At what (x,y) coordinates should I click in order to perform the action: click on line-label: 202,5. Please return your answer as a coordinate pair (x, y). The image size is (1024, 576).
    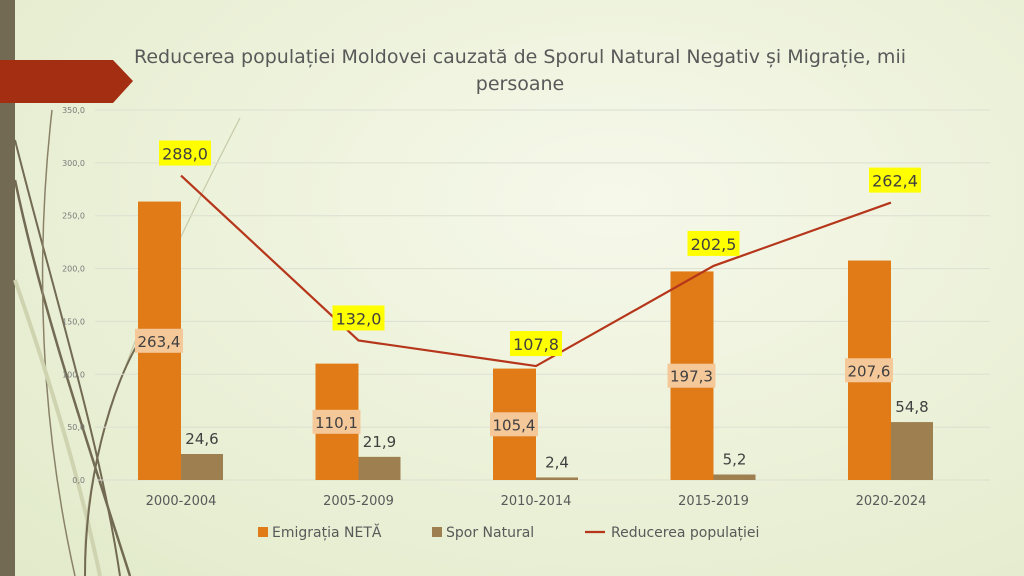
    Looking at the image, I should click on (714, 244).